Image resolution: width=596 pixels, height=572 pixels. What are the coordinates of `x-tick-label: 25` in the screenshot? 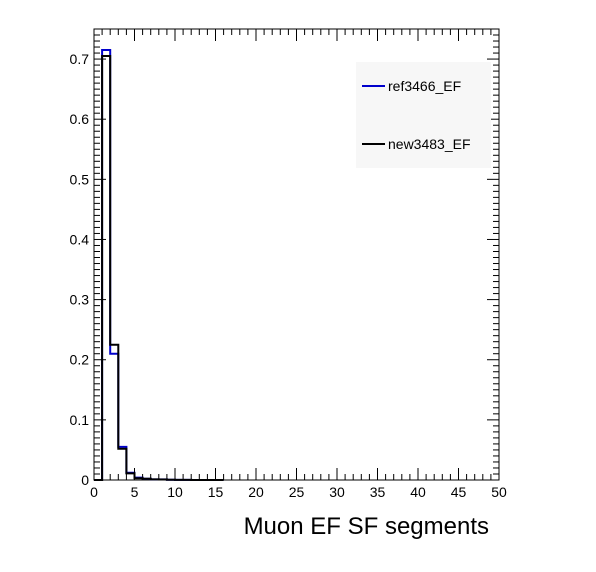 It's located at (297, 492).